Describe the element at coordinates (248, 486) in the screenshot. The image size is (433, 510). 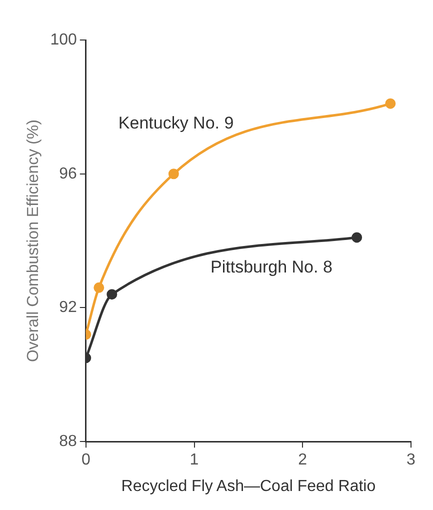
I see `x-axis-title: Recycled Fly Ash—Coal Feed Ratio` at that location.